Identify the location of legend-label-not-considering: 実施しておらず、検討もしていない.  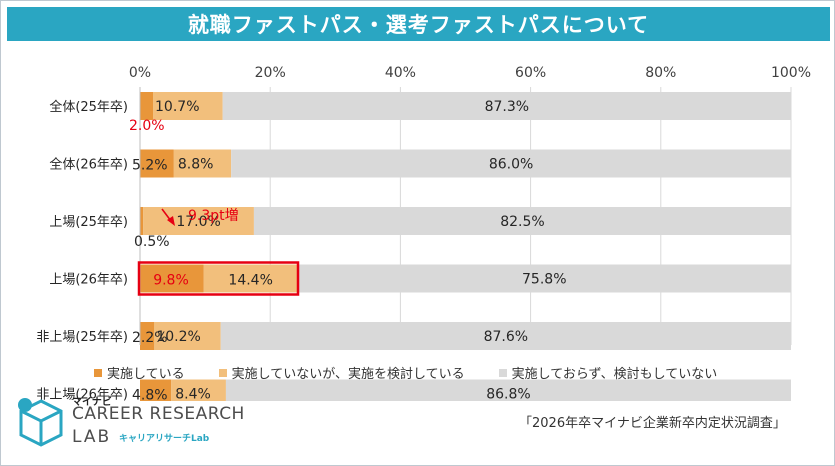
(614, 374).